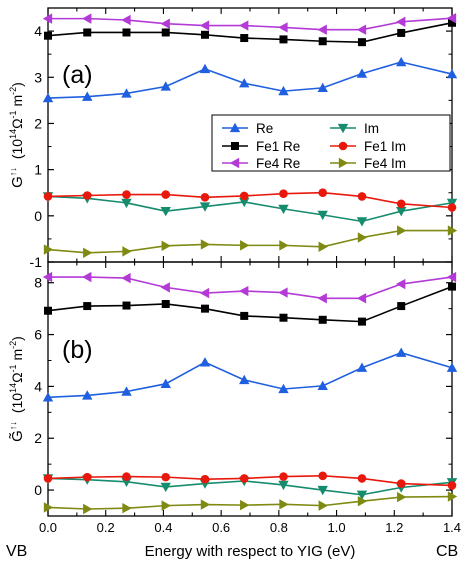  I want to click on y-axis-label-part: 14, so click(13, 134).